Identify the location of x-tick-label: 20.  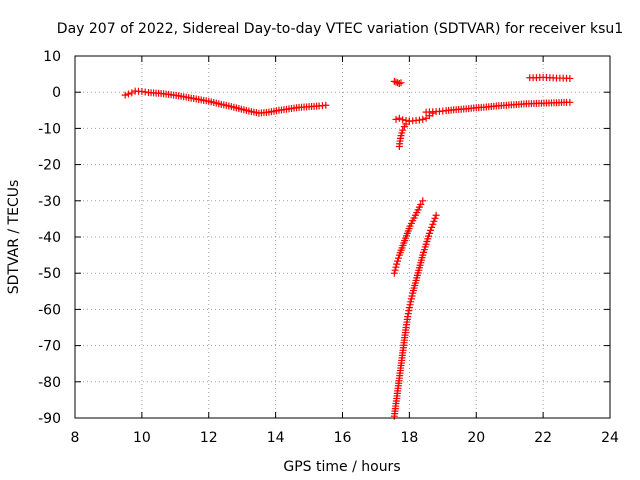
(476, 438).